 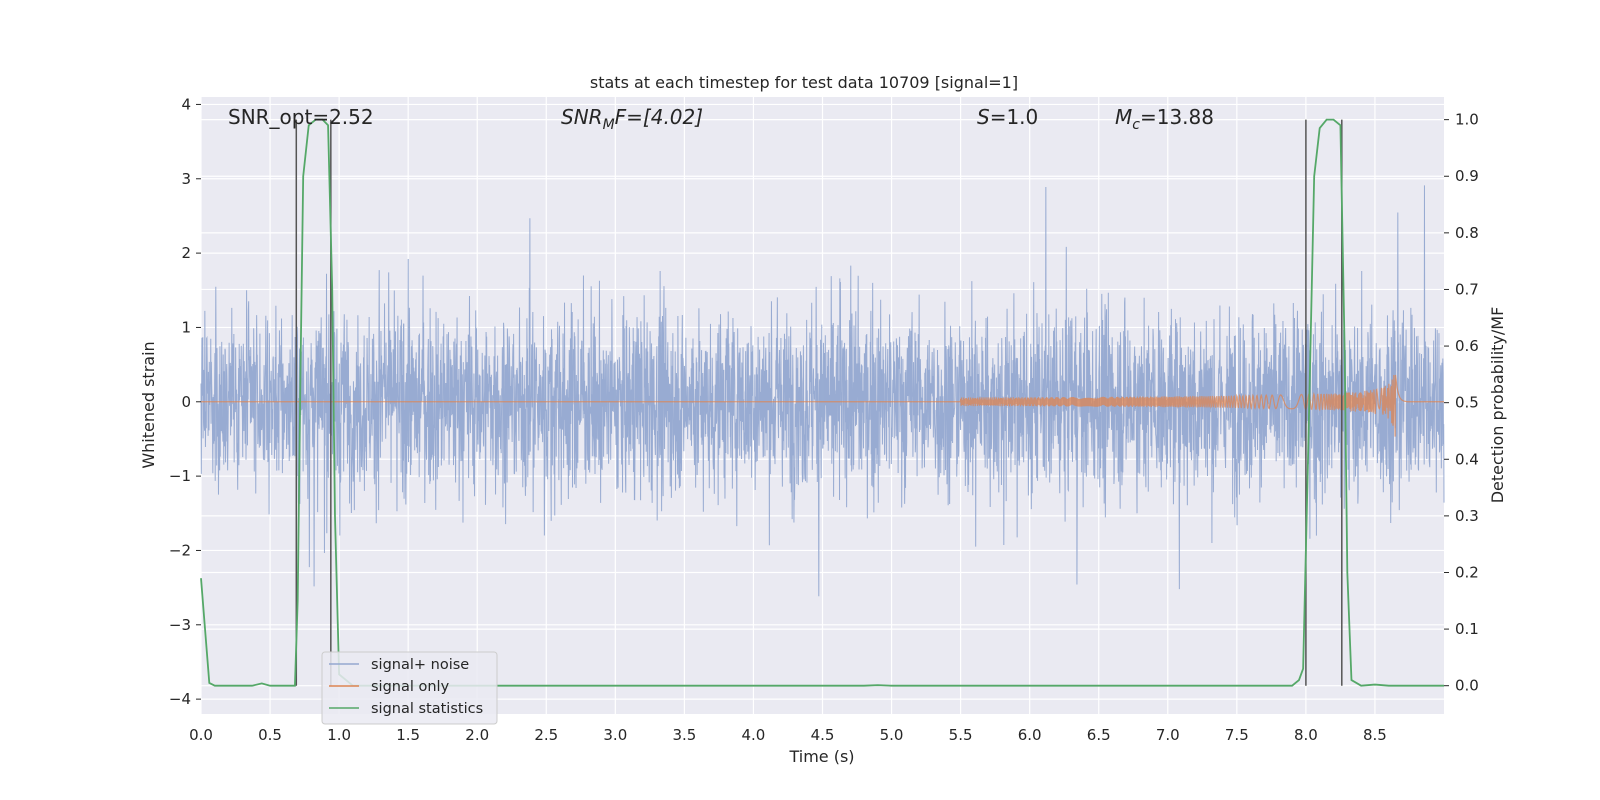 What do you see at coordinates (477, 735) in the screenshot?
I see `x-tick-label: 2.0` at bounding box center [477, 735].